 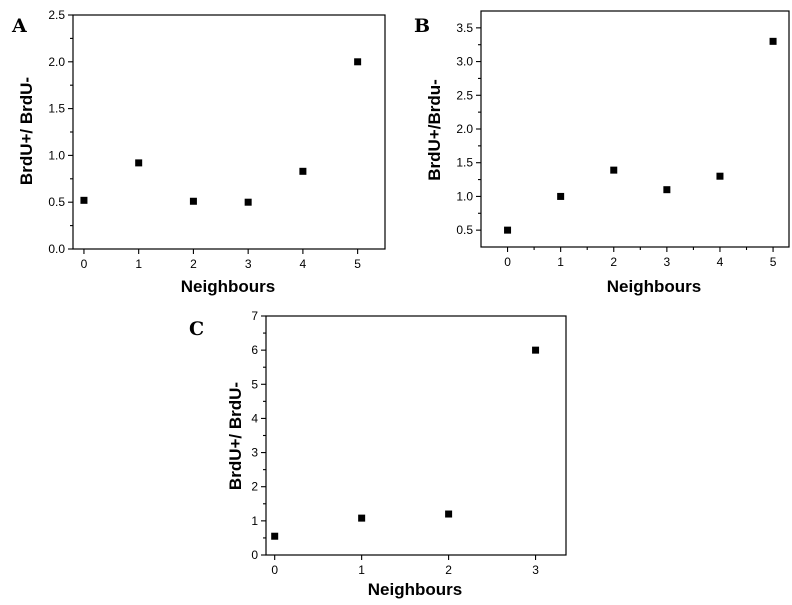 What do you see at coordinates (138, 264) in the screenshot?
I see `panel-a-x-tick-label: 1` at bounding box center [138, 264].